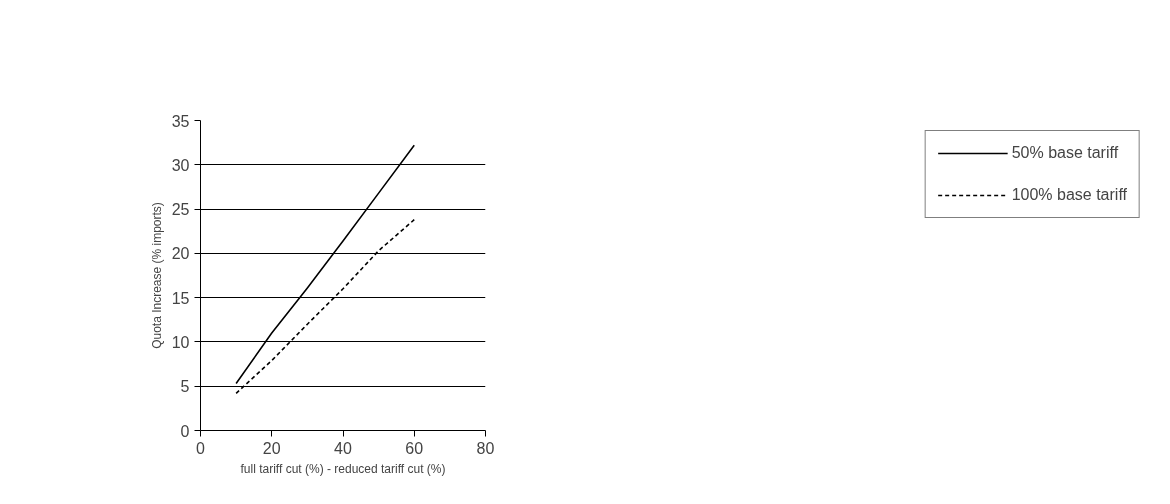 The image size is (1170, 504). Describe the element at coordinates (180, 342) in the screenshot. I see `y-tick-label: 10` at that location.